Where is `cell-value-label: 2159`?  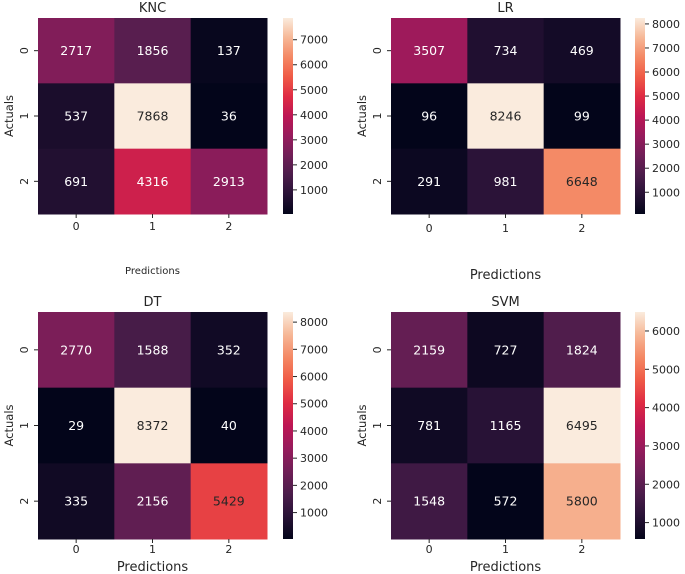
cell-value-label: 2159 is located at coordinates (429, 349).